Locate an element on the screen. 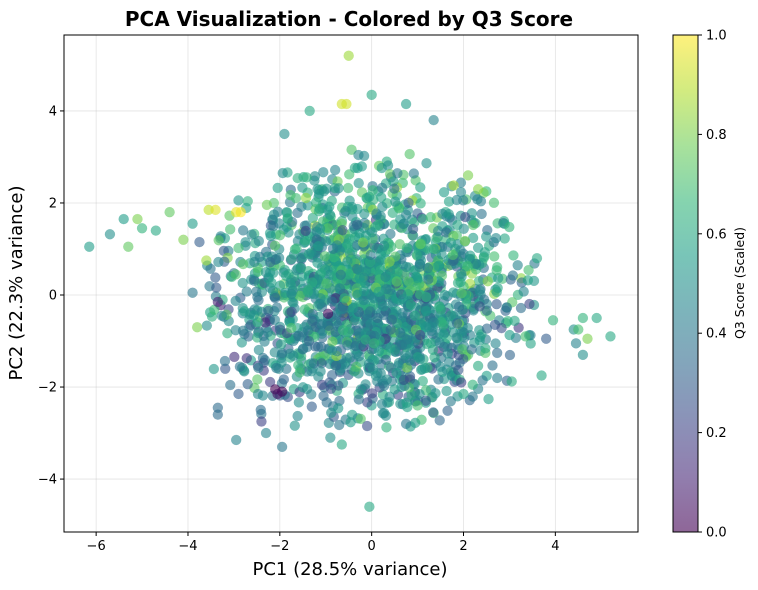  colorbar-tick-label: 0.6 is located at coordinates (716, 234).